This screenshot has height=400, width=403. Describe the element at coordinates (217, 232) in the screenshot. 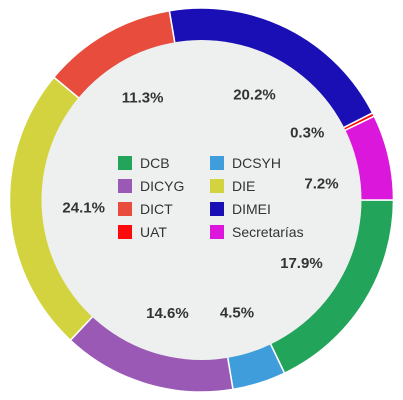

I see `legend-swatch-secretarías` at that location.